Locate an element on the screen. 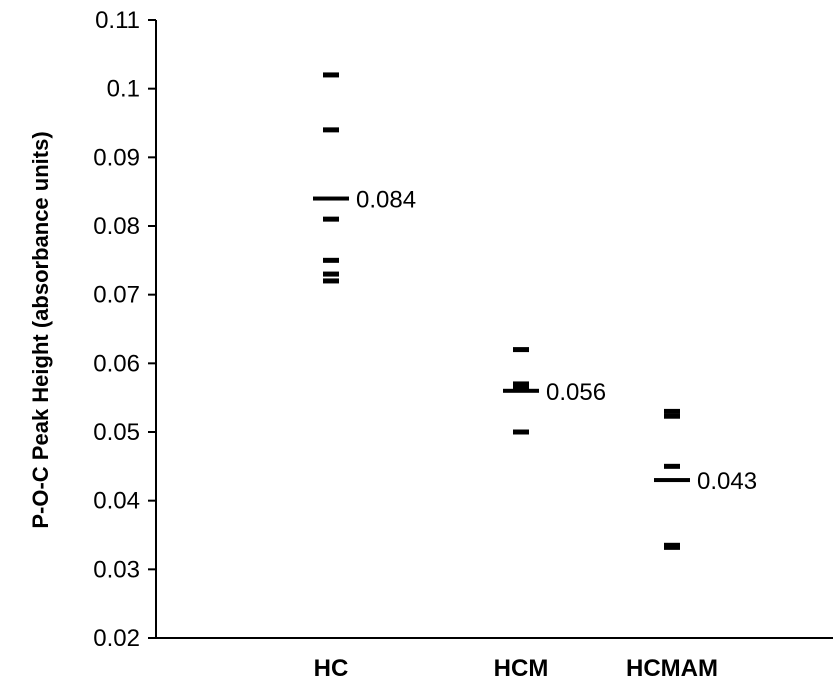 Image resolution: width=835 pixels, height=689 pixels. y-tick-label: 0.07 is located at coordinates (116, 295).